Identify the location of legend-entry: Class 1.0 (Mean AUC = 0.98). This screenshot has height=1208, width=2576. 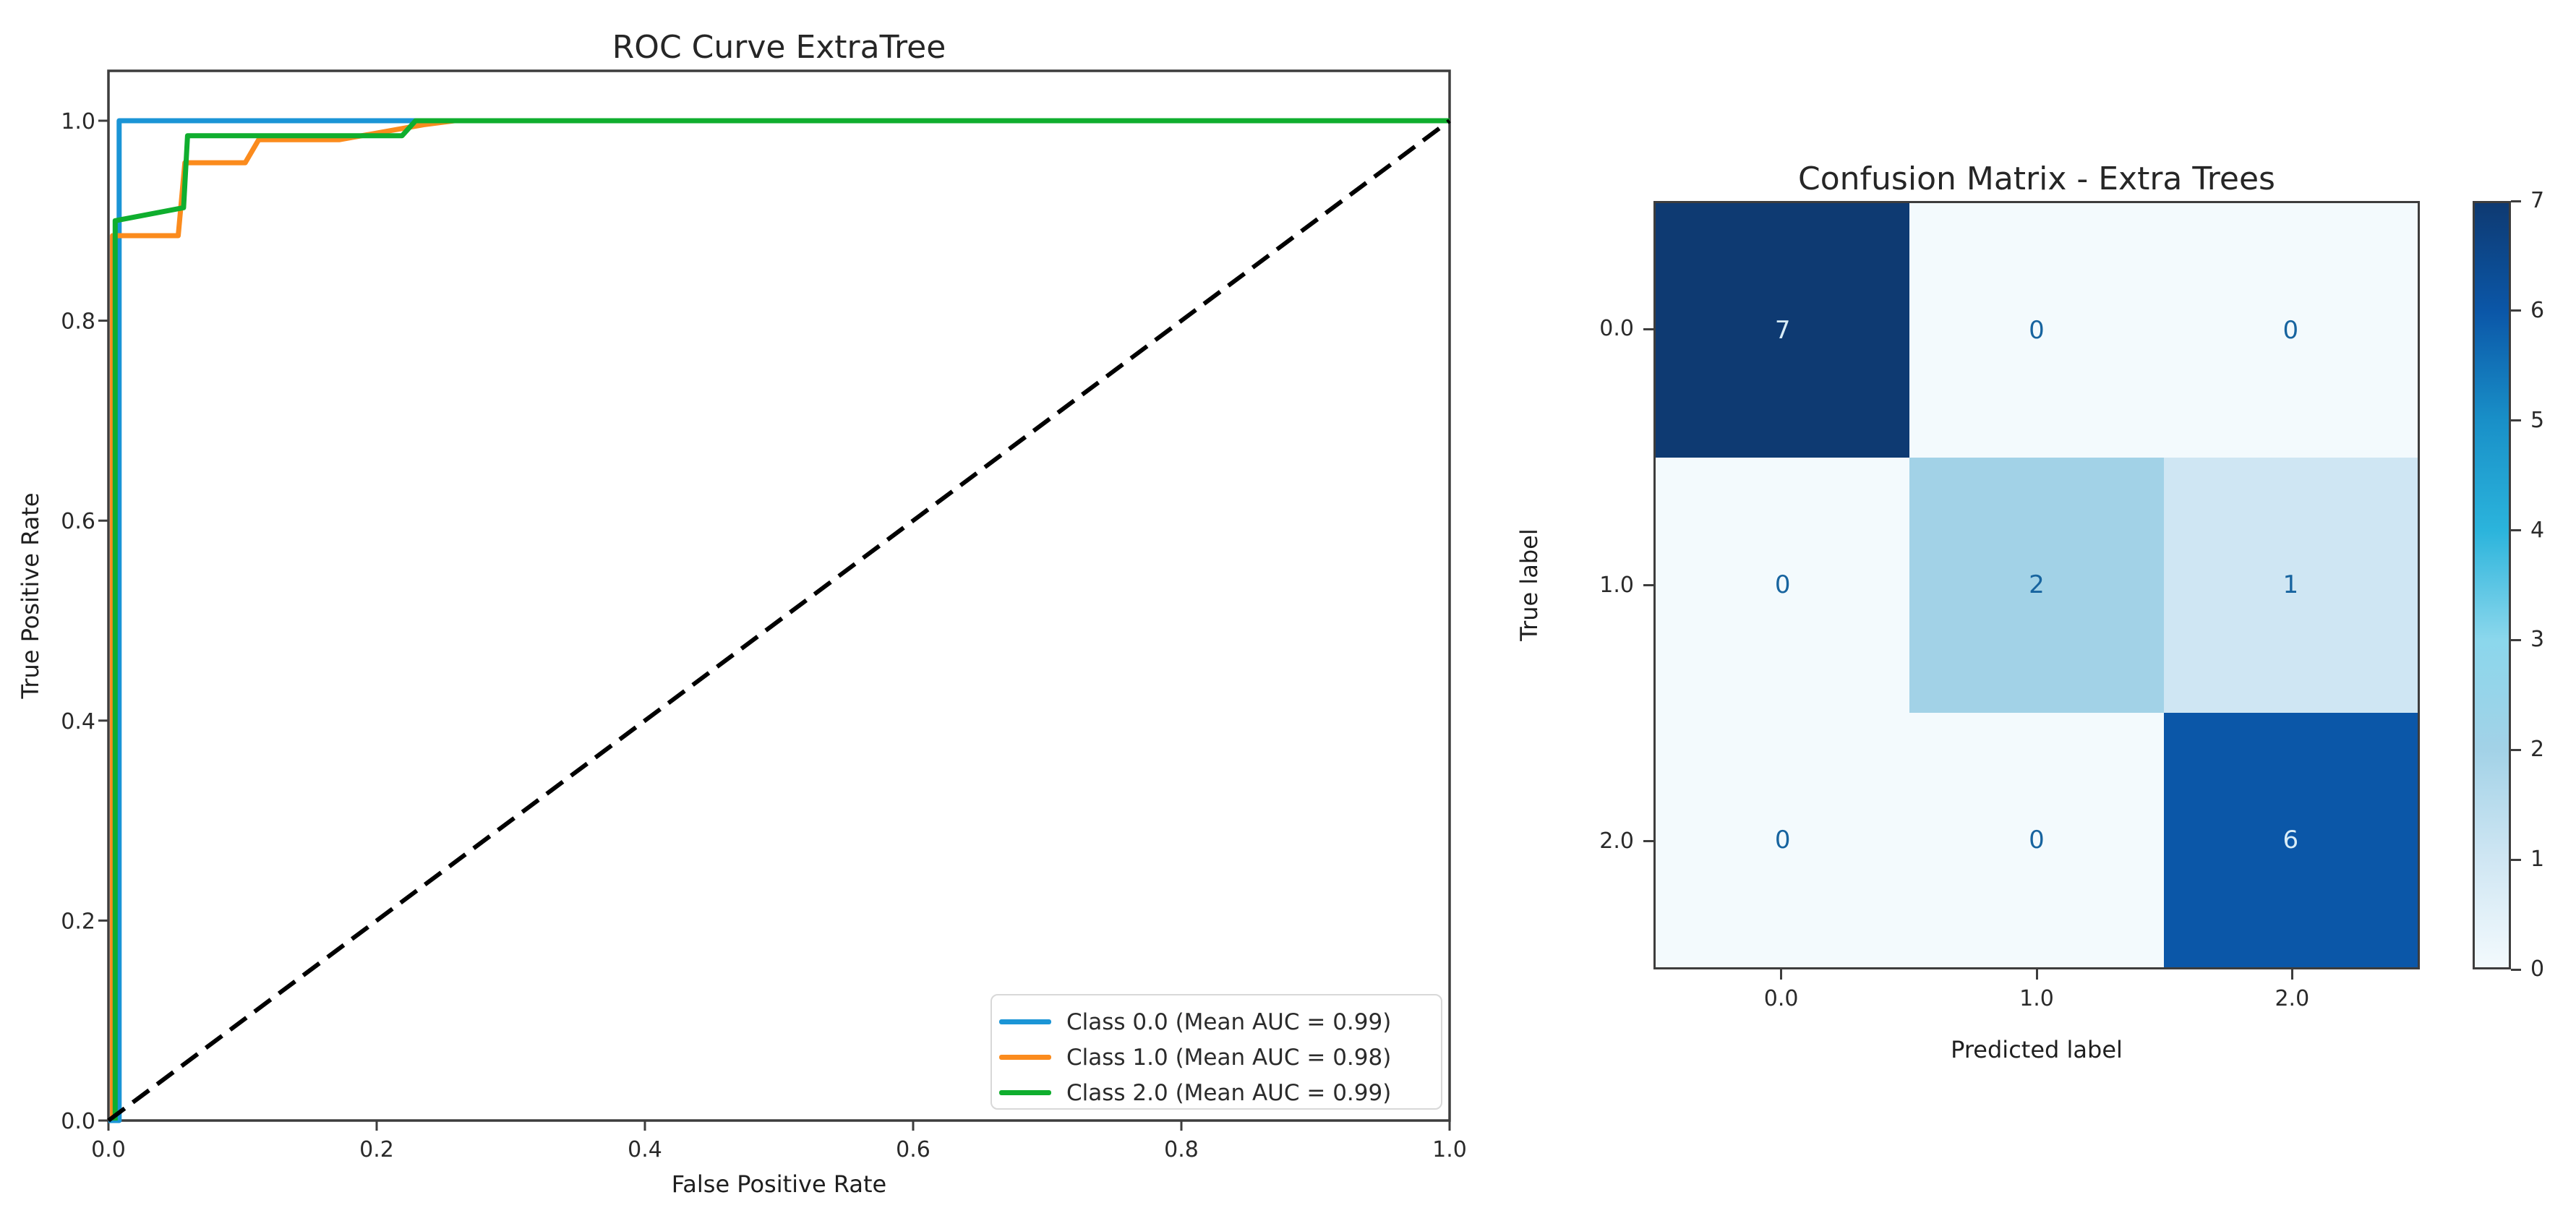
(1220, 1057).